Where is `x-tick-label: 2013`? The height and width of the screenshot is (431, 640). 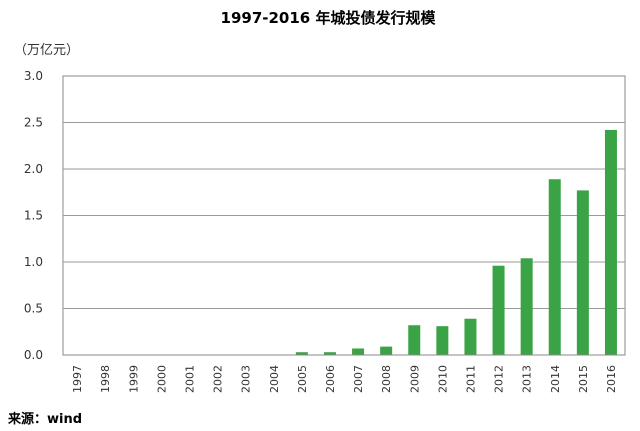
x-tick-label: 2013 is located at coordinates (527, 379).